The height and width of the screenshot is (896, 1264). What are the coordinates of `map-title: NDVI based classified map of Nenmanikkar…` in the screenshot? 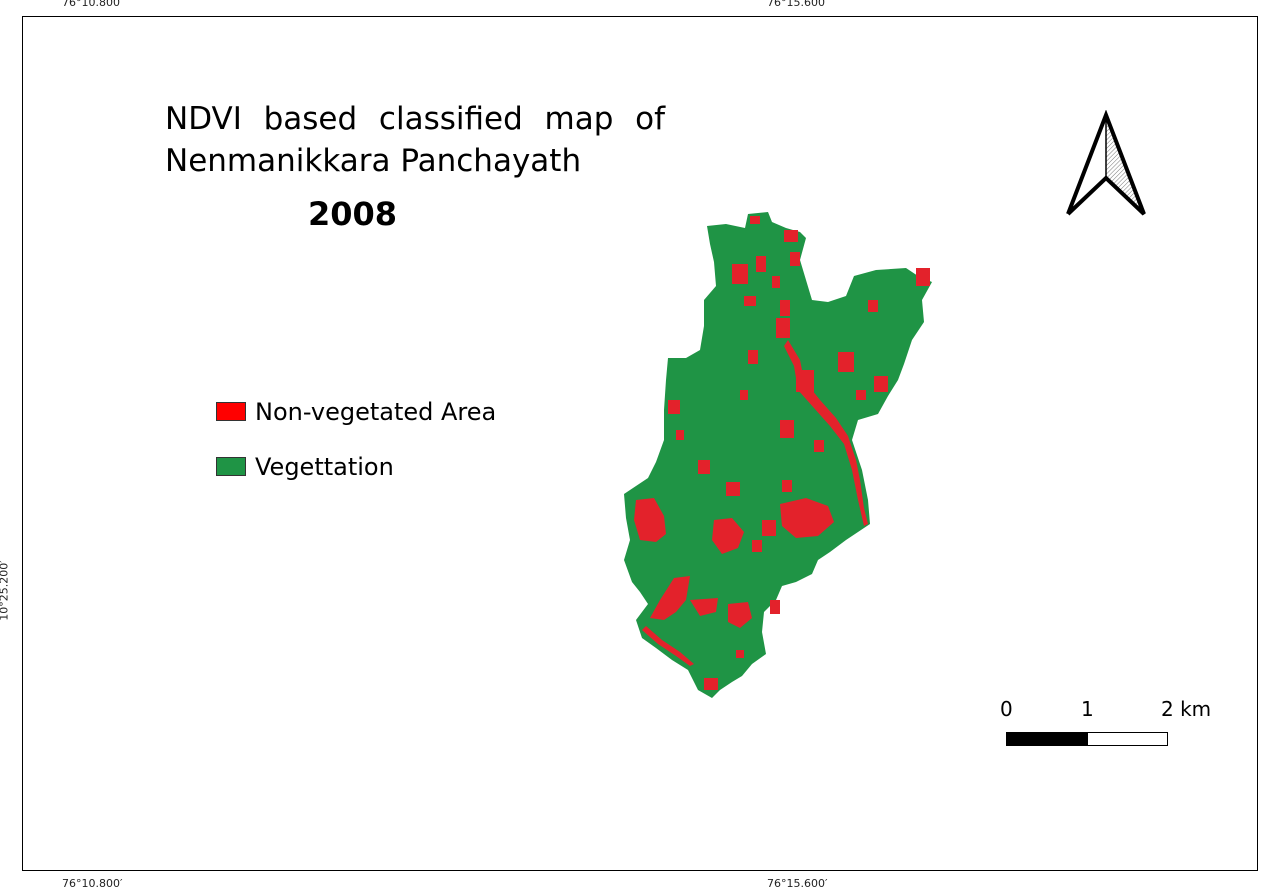 It's located at (415, 140).